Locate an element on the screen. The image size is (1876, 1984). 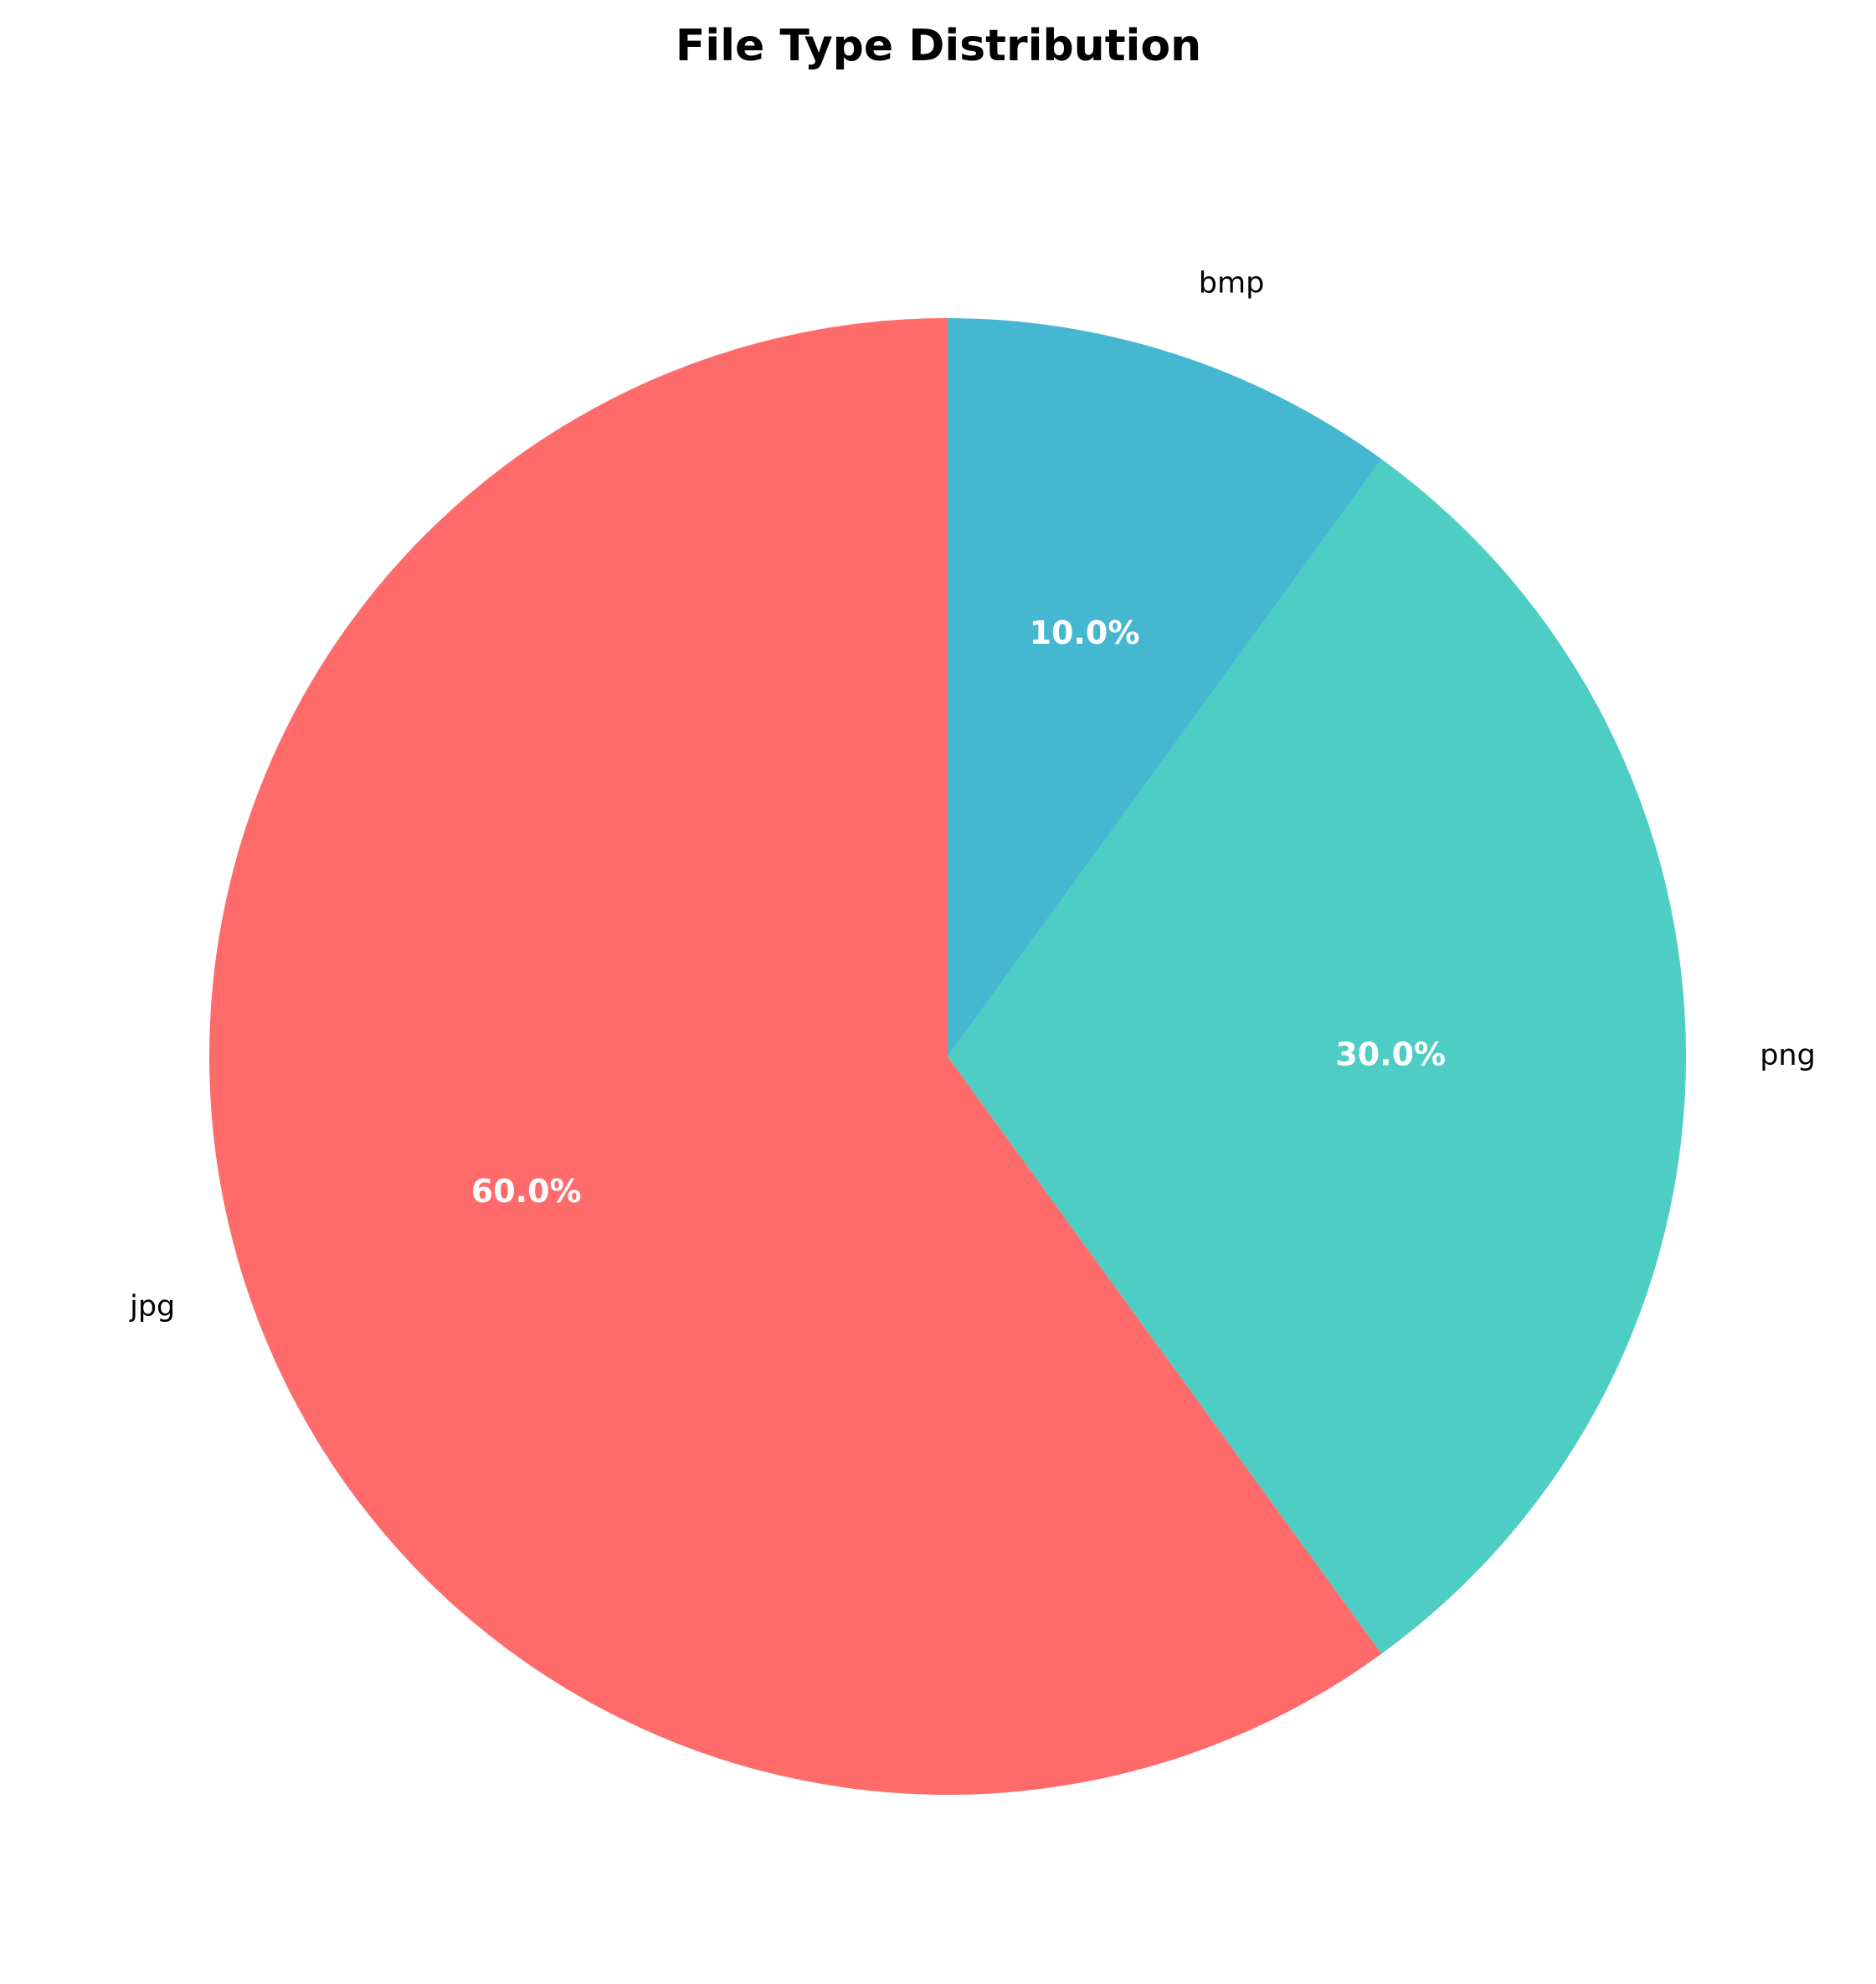
slice-label-png: png is located at coordinates (1788, 1055).